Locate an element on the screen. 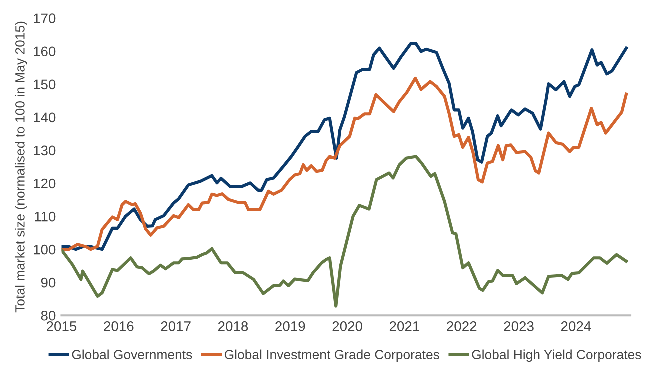 The image size is (650, 367). legend-label: Global Investment Grade Corporates is located at coordinates (332, 356).